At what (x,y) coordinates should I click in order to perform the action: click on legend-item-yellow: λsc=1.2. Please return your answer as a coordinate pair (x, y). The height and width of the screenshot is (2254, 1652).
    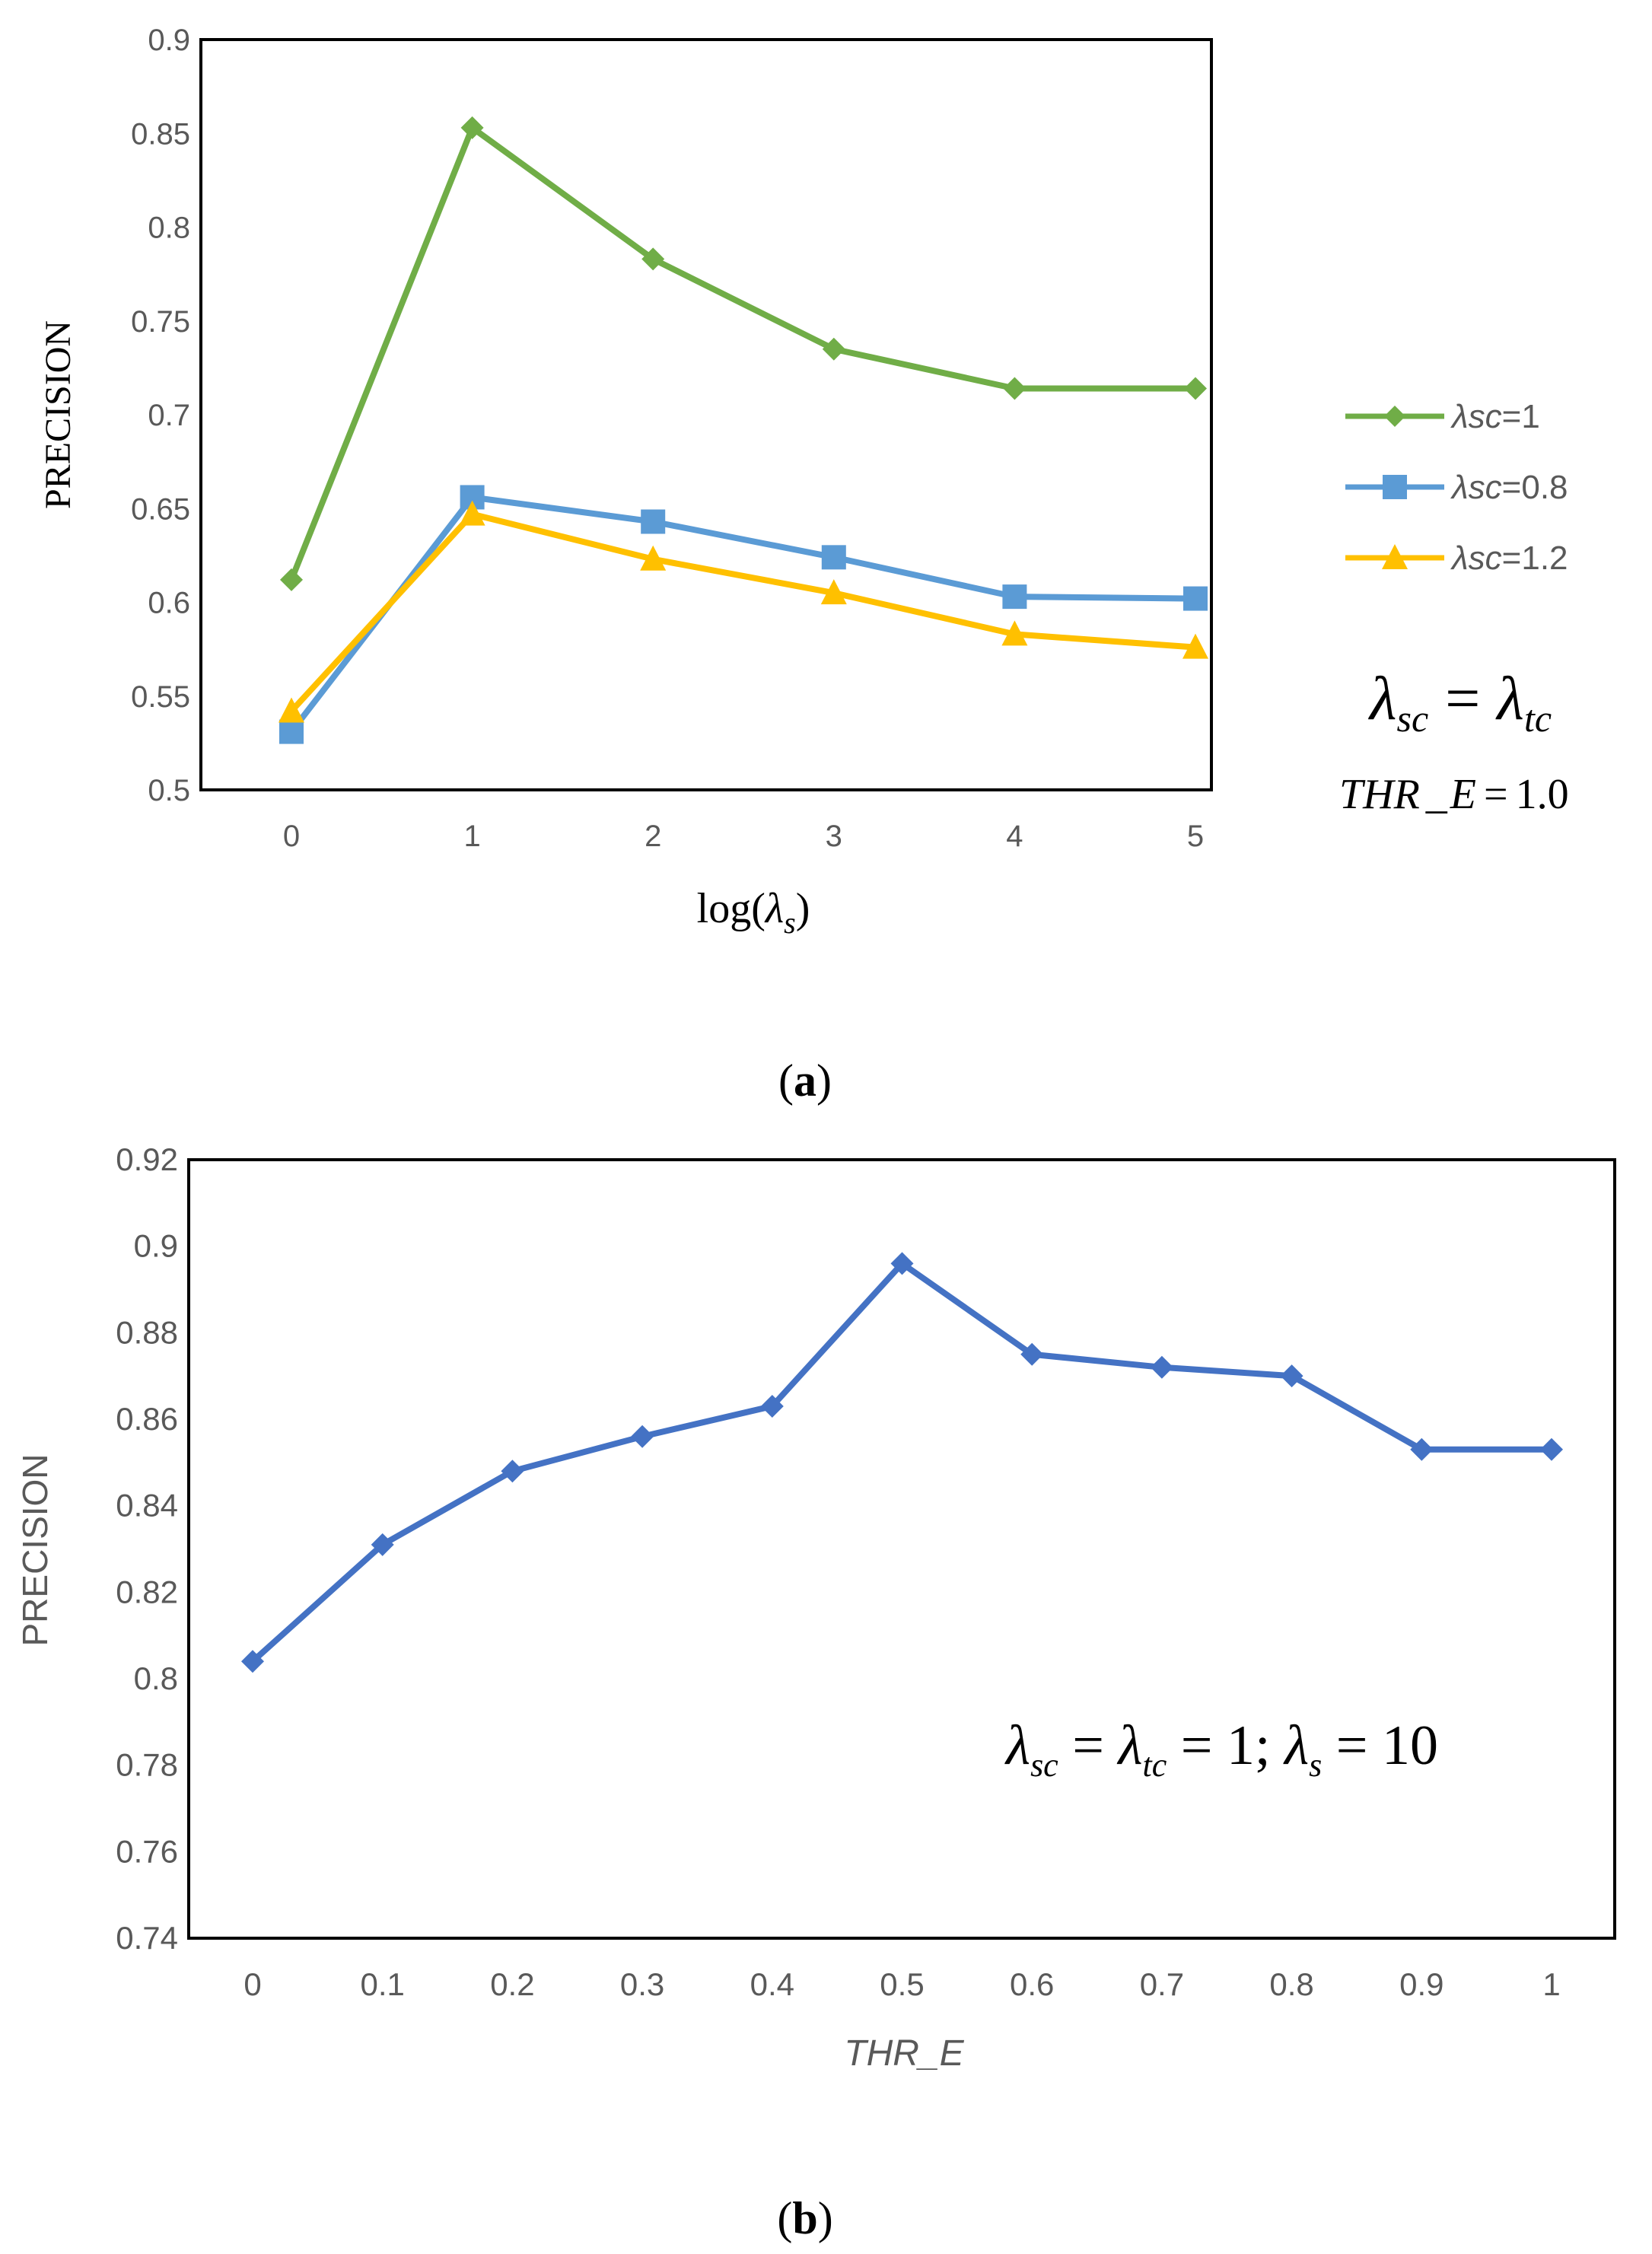
    Looking at the image, I should click on (1456, 558).